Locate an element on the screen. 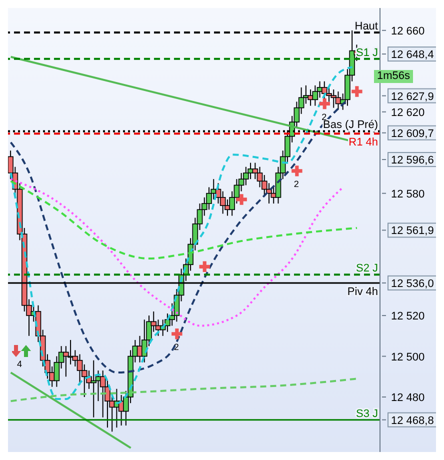  y-tick-label: 12 580 is located at coordinates (408, 194).